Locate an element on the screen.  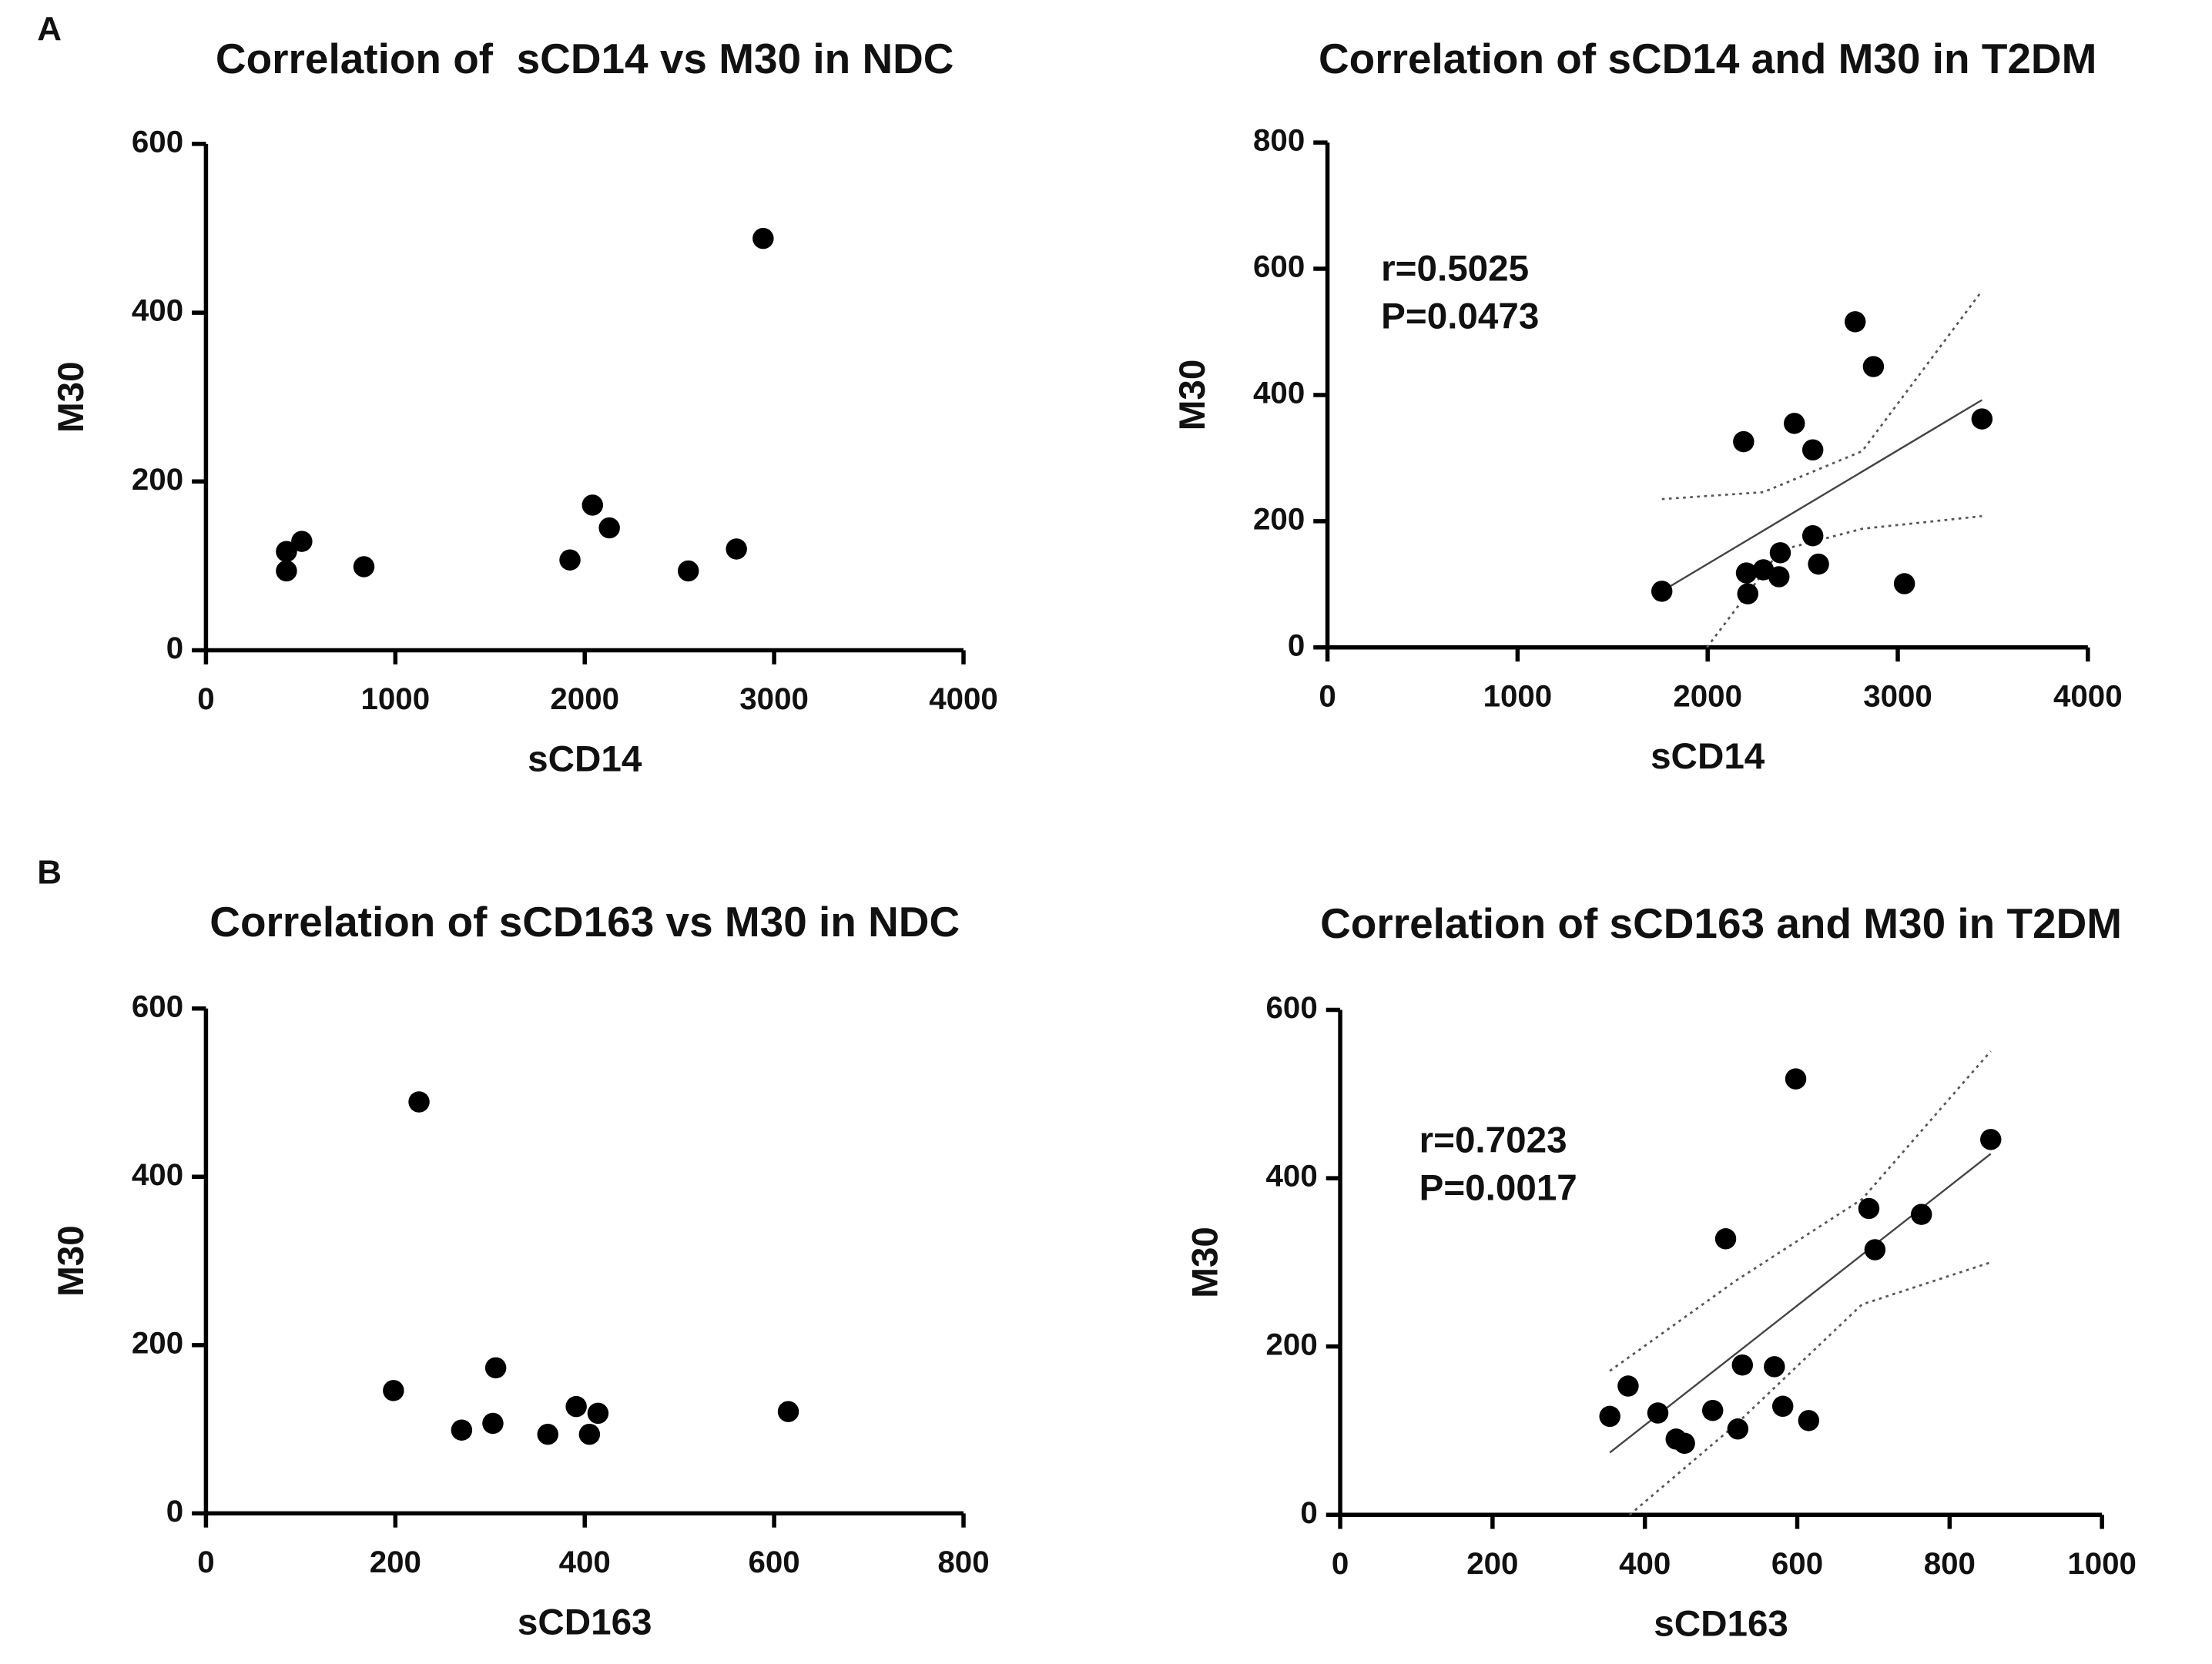
chart-title: Correlation of sCD14 and M30 in T2DM is located at coordinates (1707, 58).